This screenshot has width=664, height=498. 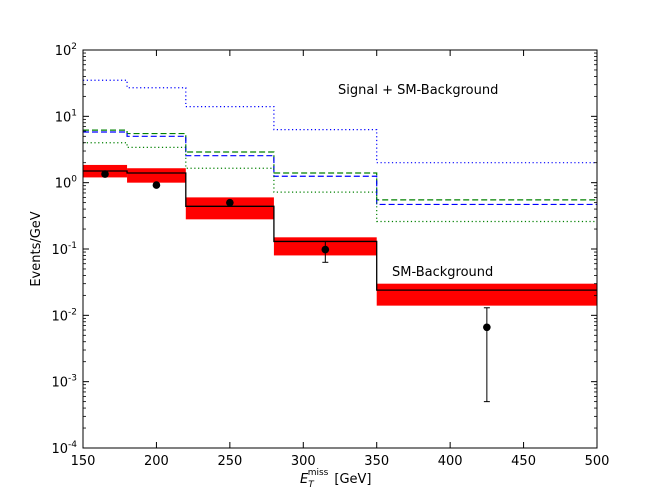 I want to click on y-tick-exponent: 2, so click(x=74, y=47).